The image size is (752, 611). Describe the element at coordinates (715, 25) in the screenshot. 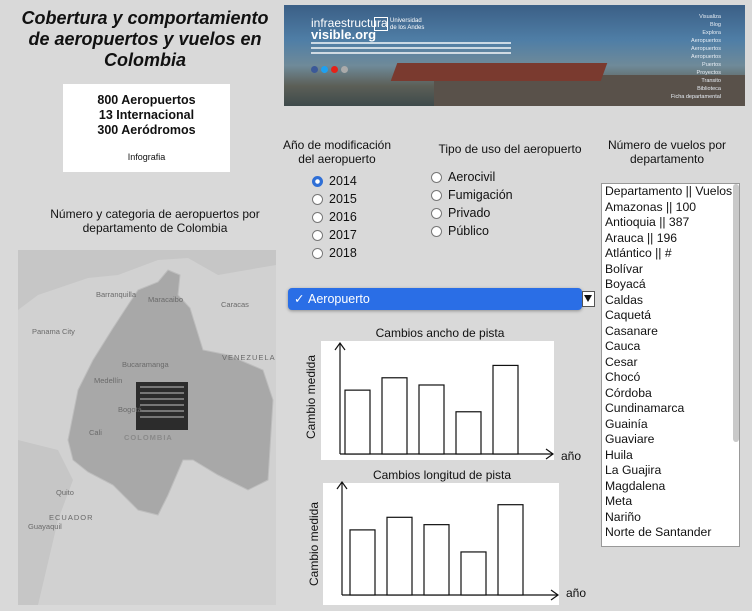

I see `banner-menu-item: Blog` at that location.